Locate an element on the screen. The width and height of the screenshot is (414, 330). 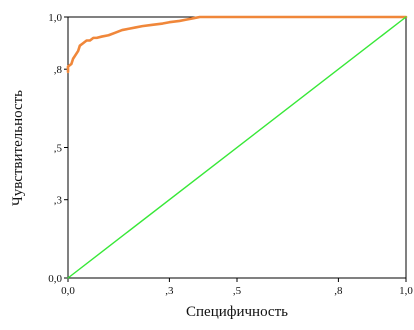
x-tick-label: ,3 is located at coordinates (169, 291).